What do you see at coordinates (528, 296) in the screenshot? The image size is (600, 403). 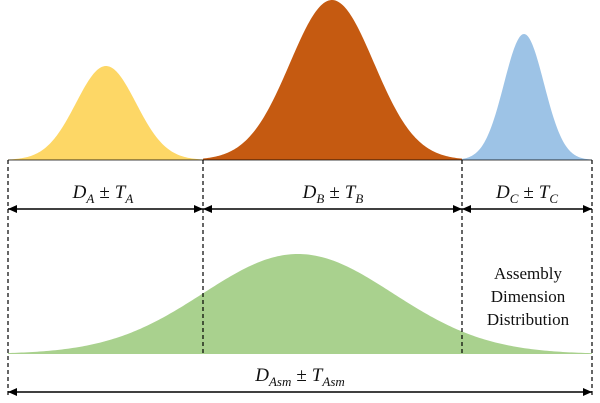 I see `caption-line-2: Dimension` at bounding box center [528, 296].